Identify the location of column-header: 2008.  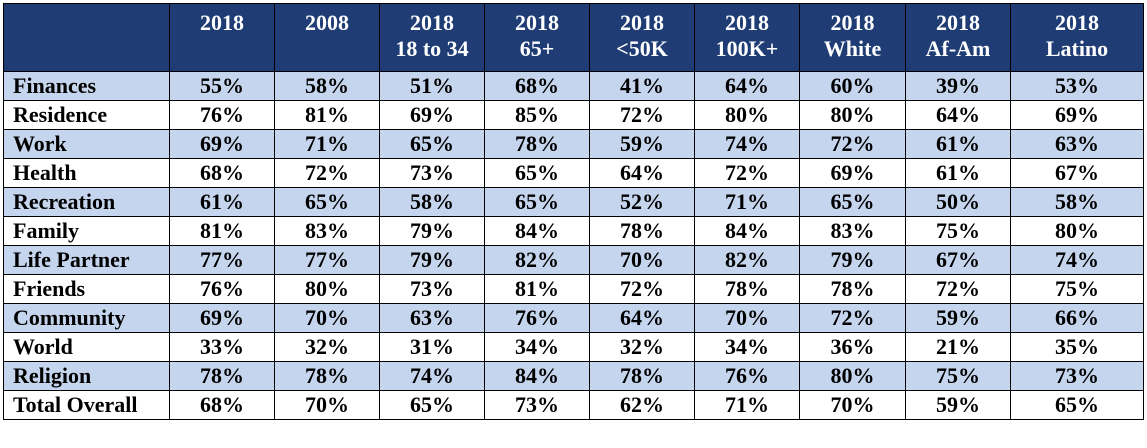
(327, 37).